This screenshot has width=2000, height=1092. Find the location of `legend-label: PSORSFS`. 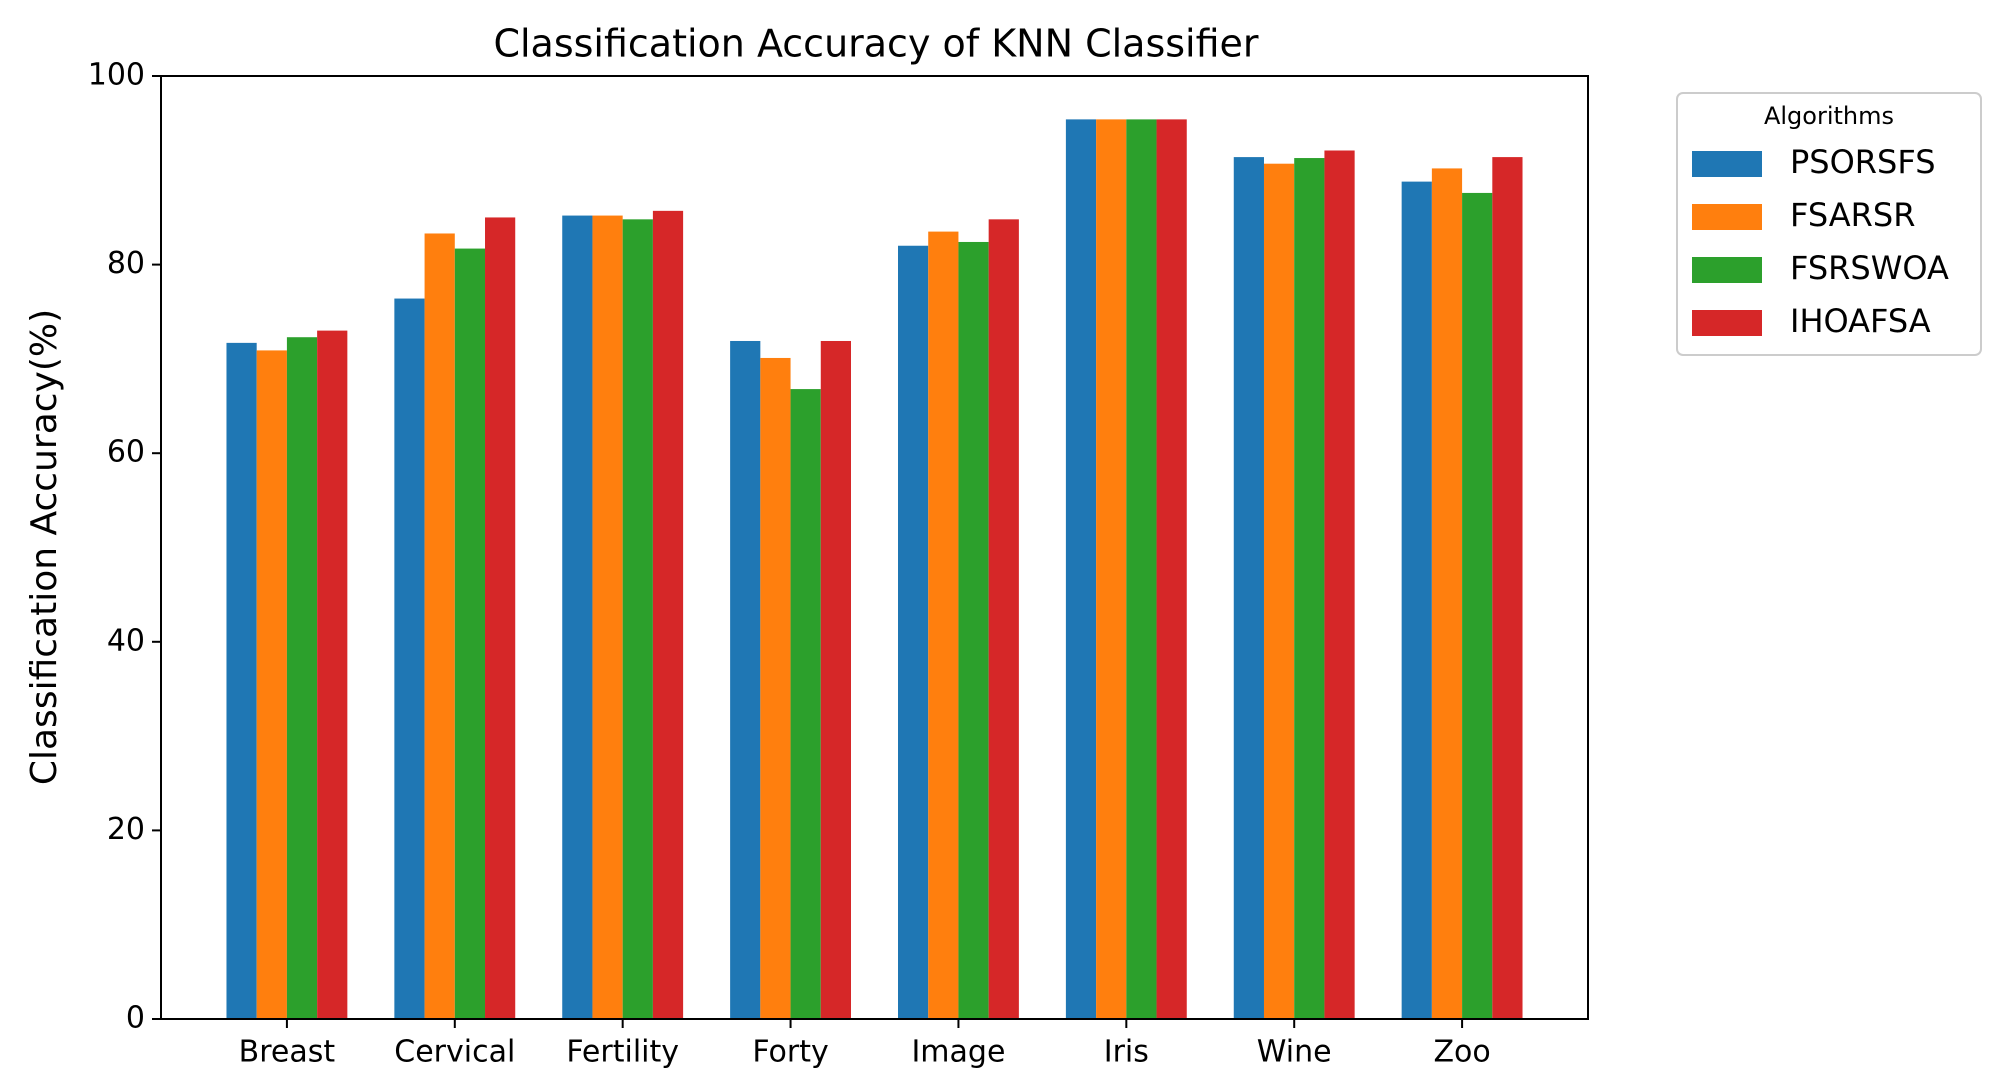

legend-label: PSORSFS is located at coordinates (1863, 162).